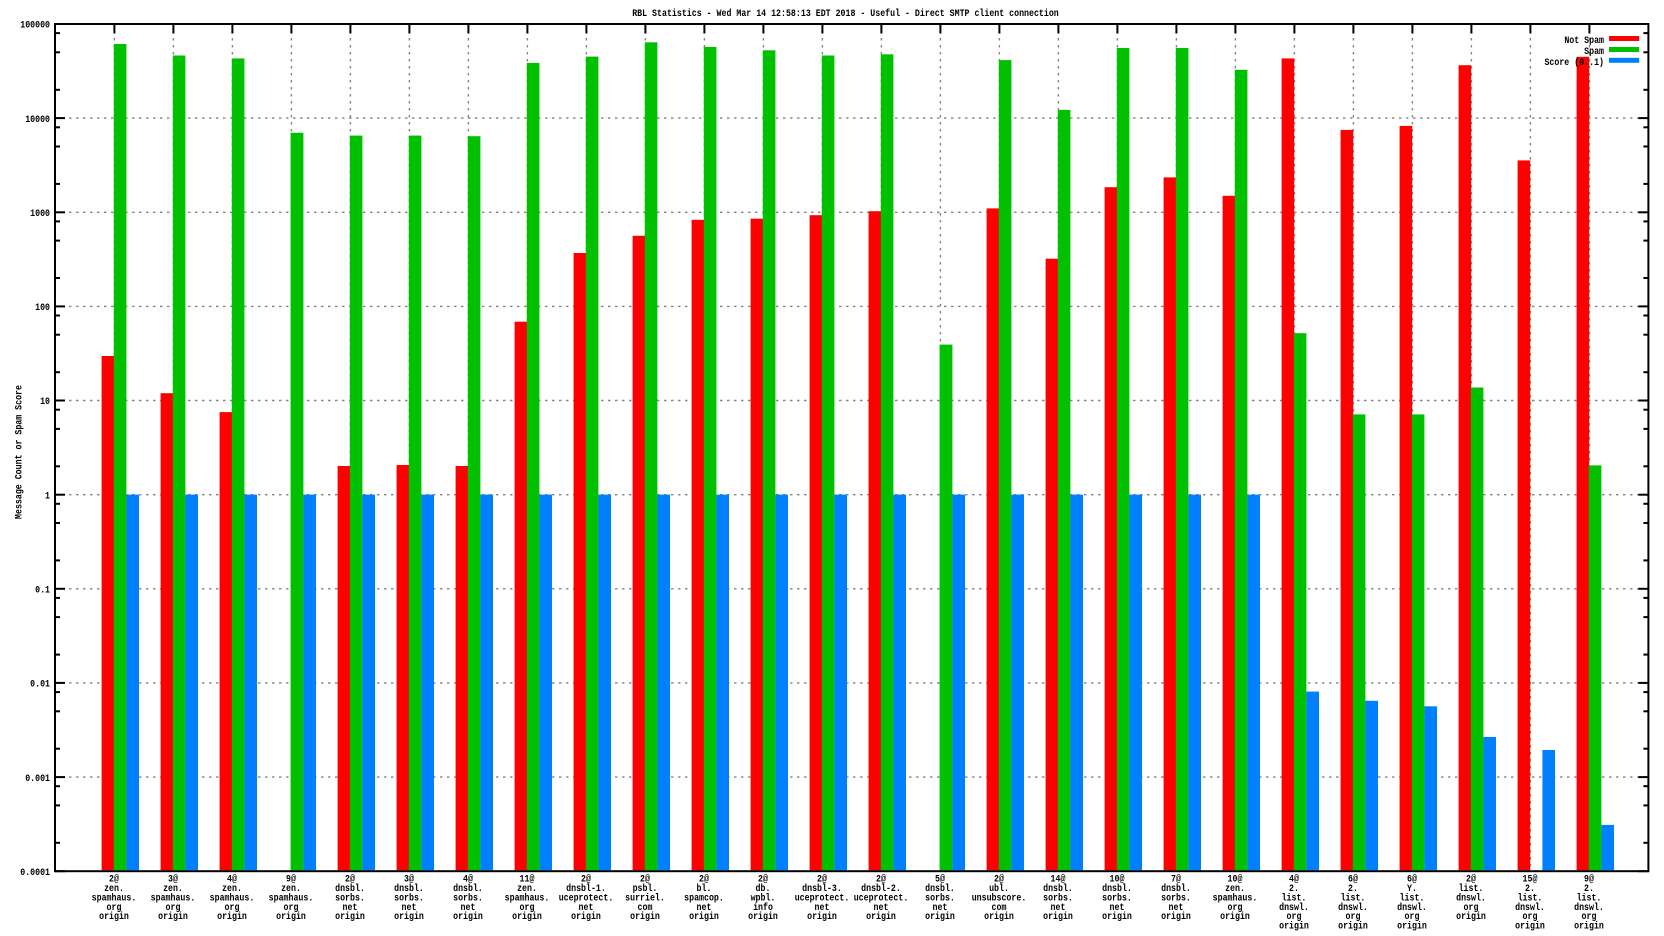 The height and width of the screenshot is (936, 1664). What do you see at coordinates (47, 496) in the screenshot?
I see `svg-text: 1` at bounding box center [47, 496].